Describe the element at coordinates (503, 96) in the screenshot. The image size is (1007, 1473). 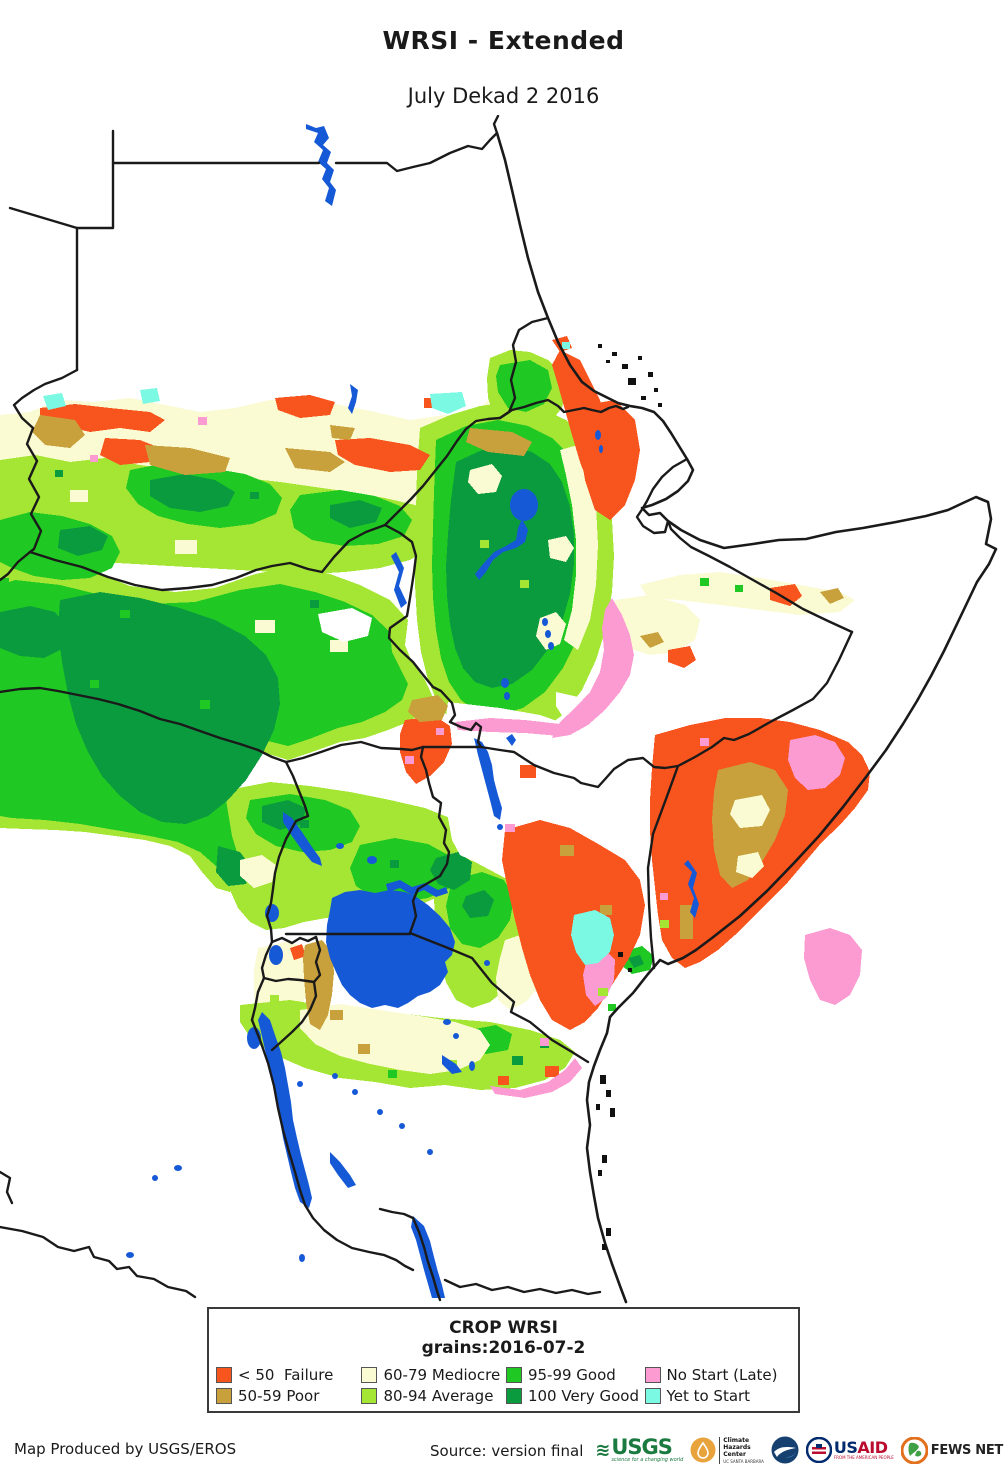
I see `page-subtitle: July Dekad 2 2016` at that location.